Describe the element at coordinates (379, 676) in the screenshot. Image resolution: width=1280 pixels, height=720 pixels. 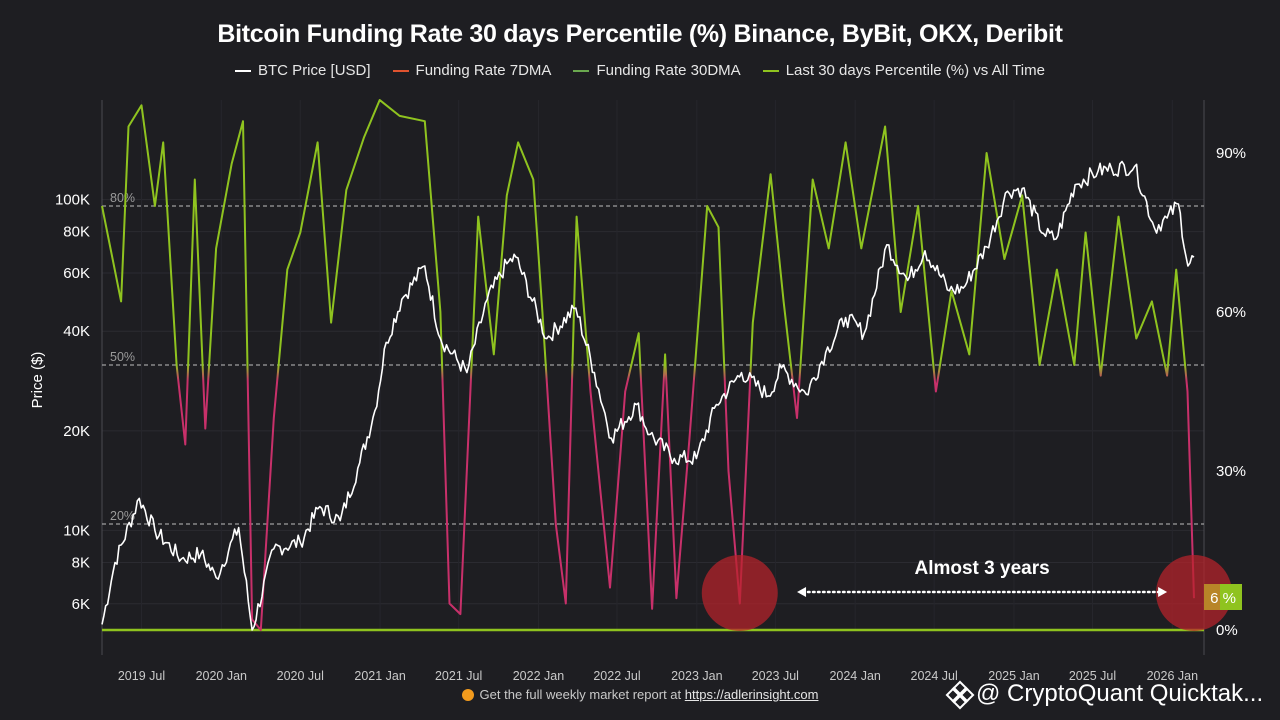
I see `x-tick-label: 2021 Jan` at that location.